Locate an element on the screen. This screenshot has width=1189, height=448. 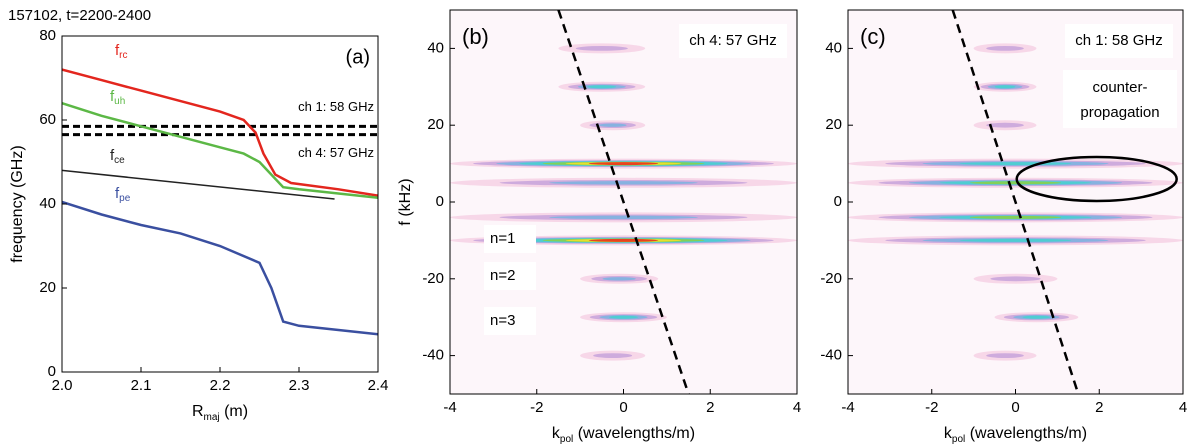
series-label: fce is located at coordinates (117, 156).